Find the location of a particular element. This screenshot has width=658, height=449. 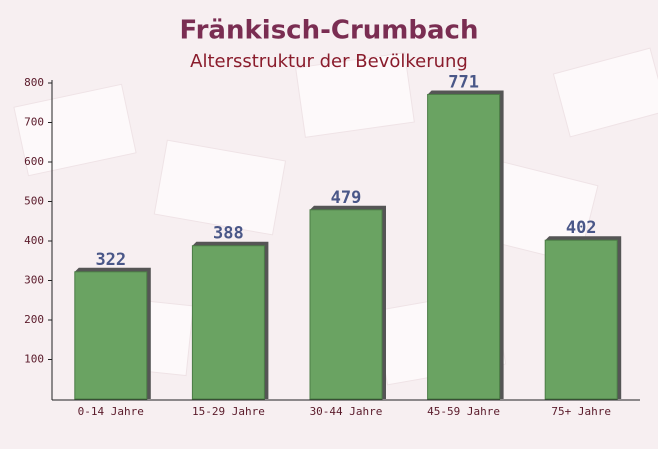

value-label: 322 is located at coordinates (110, 260).